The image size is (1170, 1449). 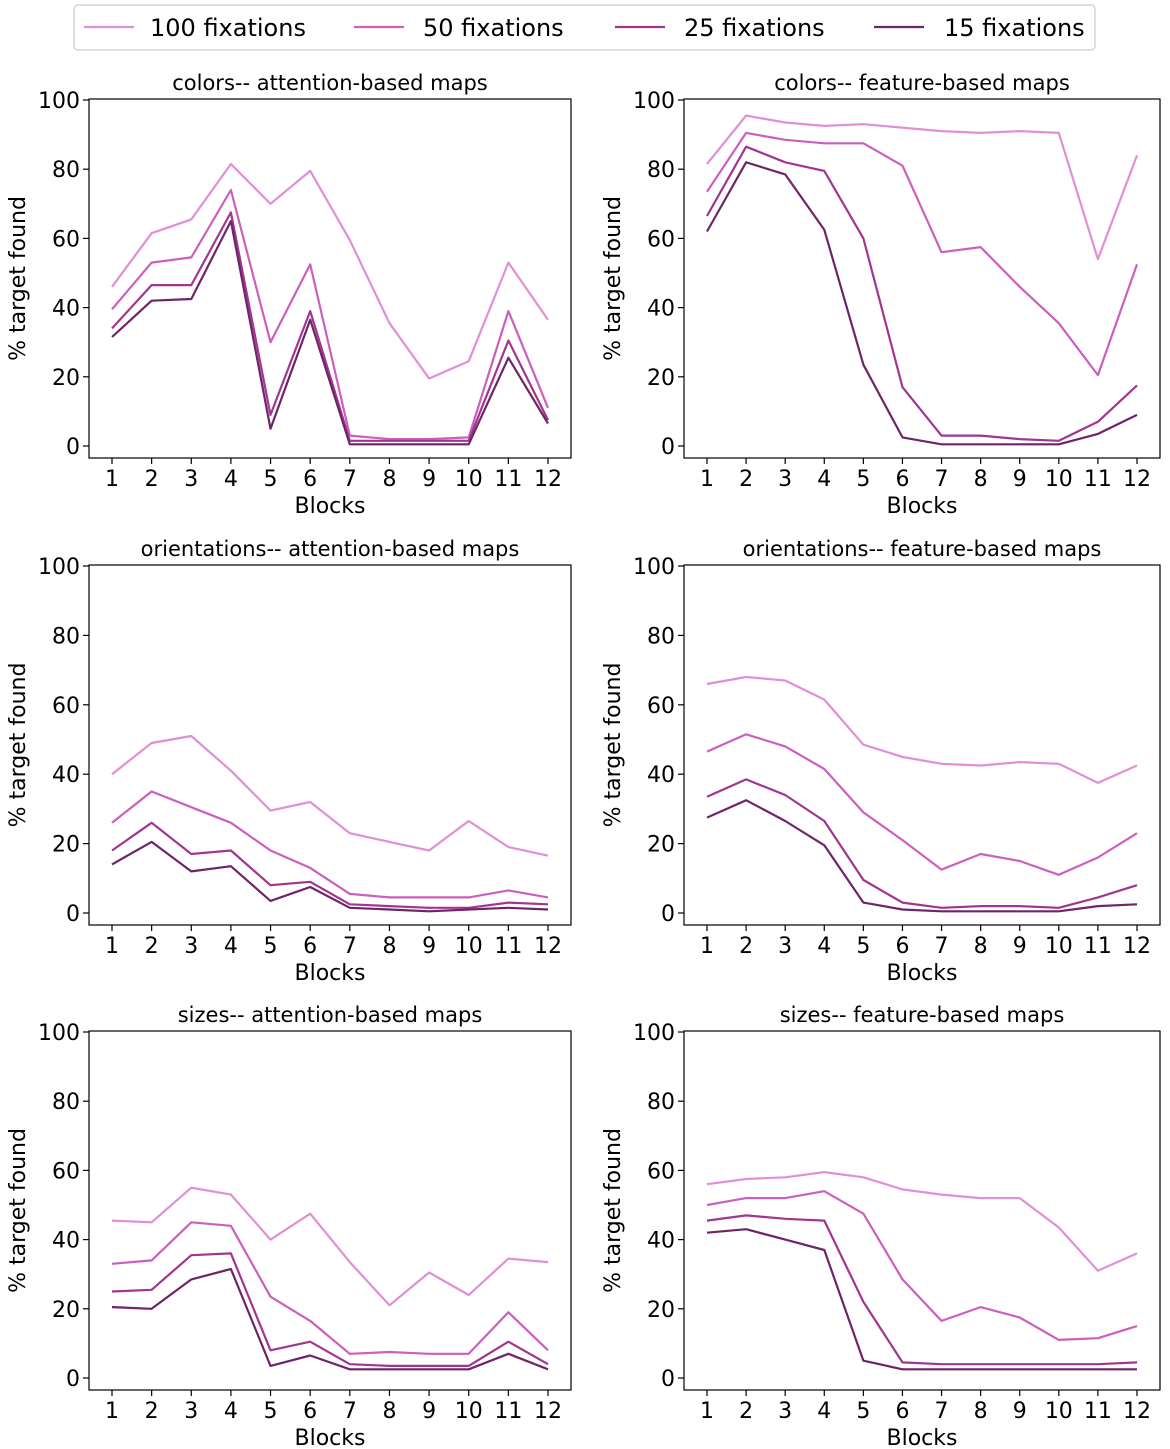 What do you see at coordinates (330, 549) in the screenshot?
I see `chart-title: orientations-- attention-based maps` at bounding box center [330, 549].